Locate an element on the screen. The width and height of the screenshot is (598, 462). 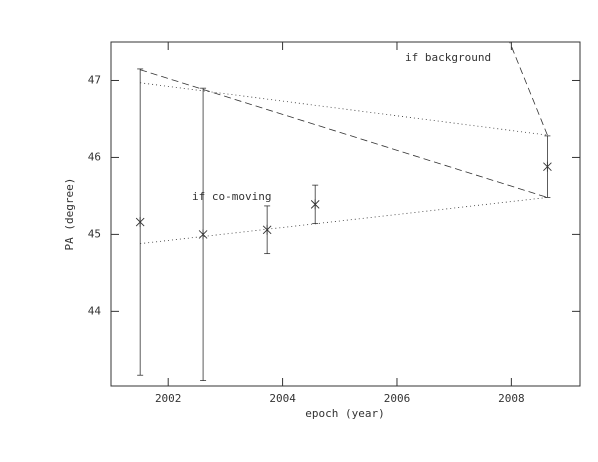
y-tick-label: 44 is located at coordinates (95, 310).